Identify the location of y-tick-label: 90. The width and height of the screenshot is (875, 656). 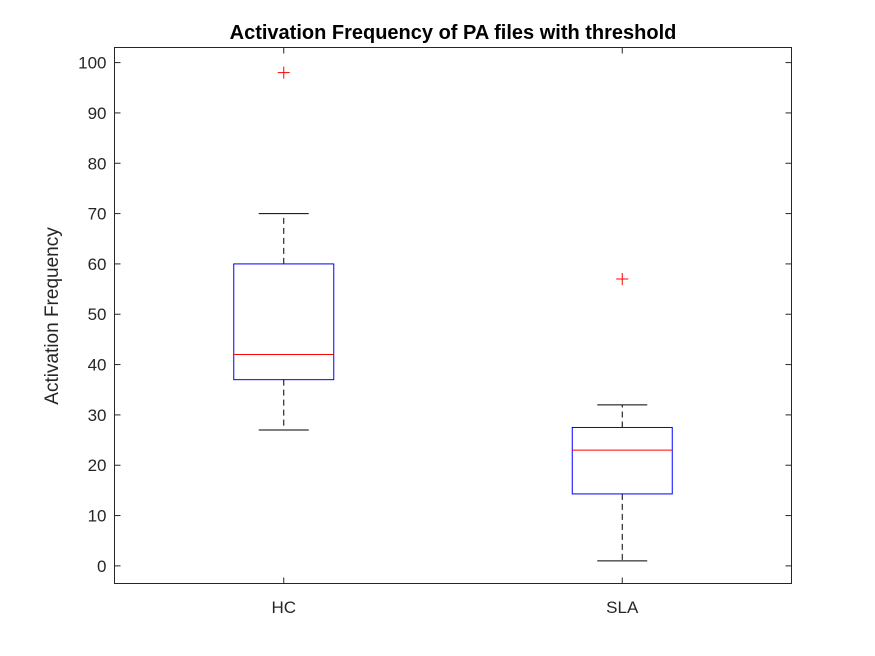
(97, 113).